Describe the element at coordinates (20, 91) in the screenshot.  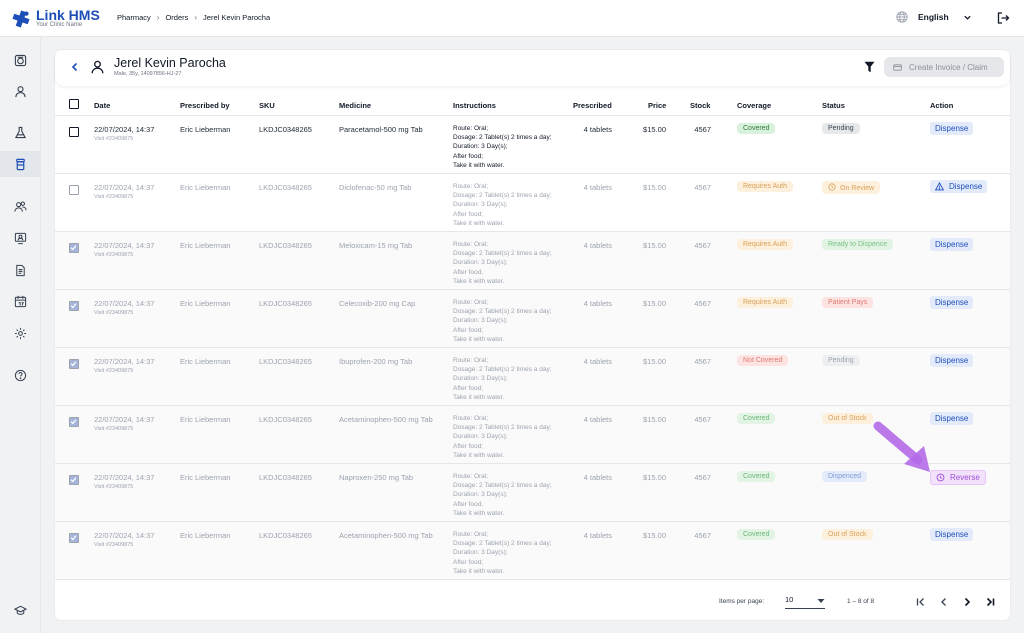
I see `sidebar-item-patients` at that location.